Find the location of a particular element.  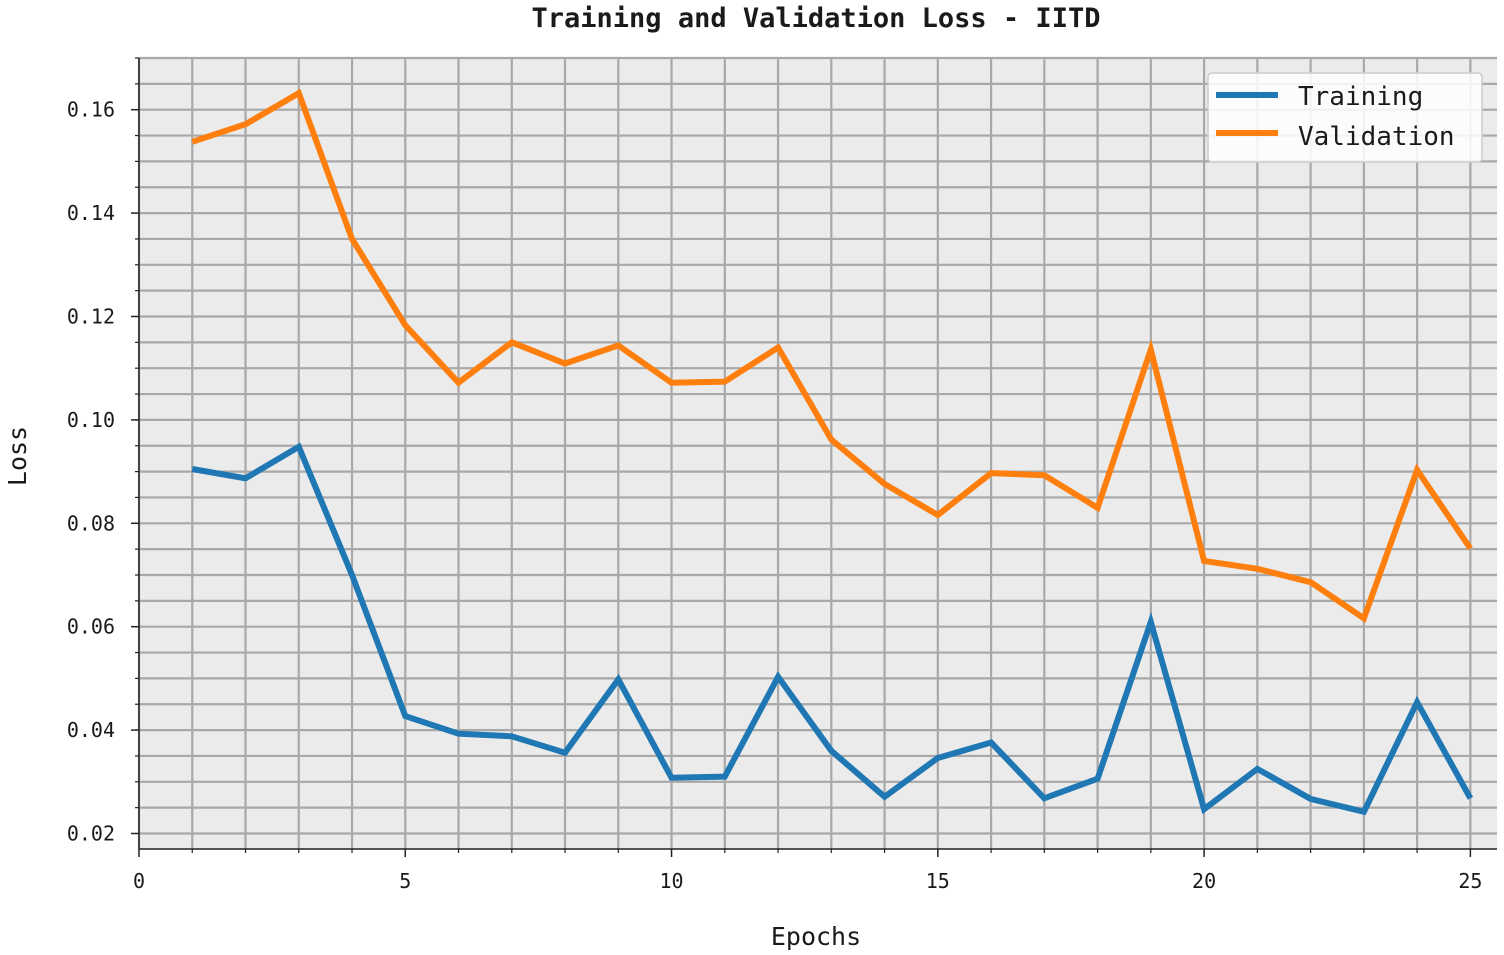

legend: Training Validation is located at coordinates (1345, 117).